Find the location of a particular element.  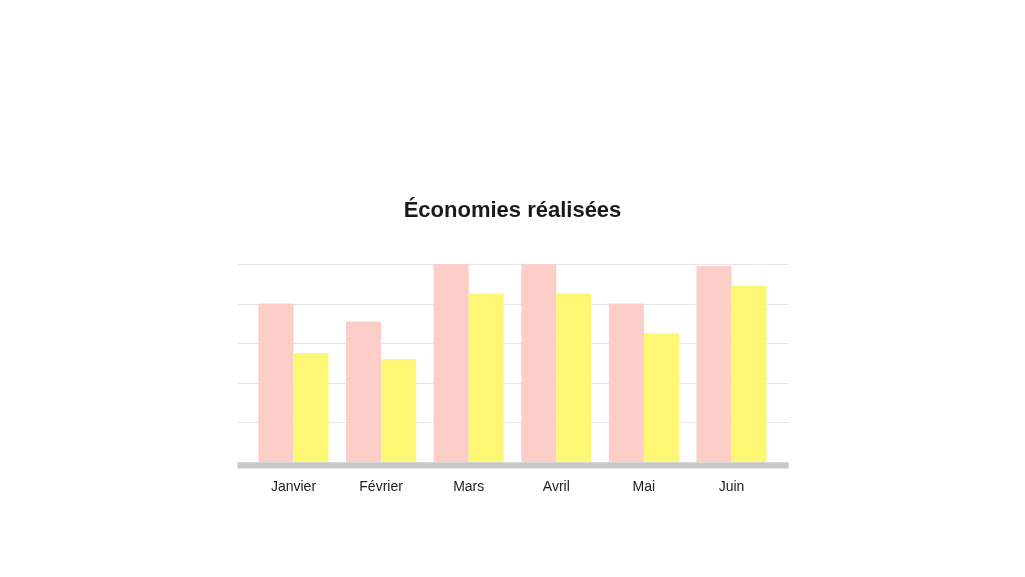

x-tick-label: Mai is located at coordinates (644, 485).